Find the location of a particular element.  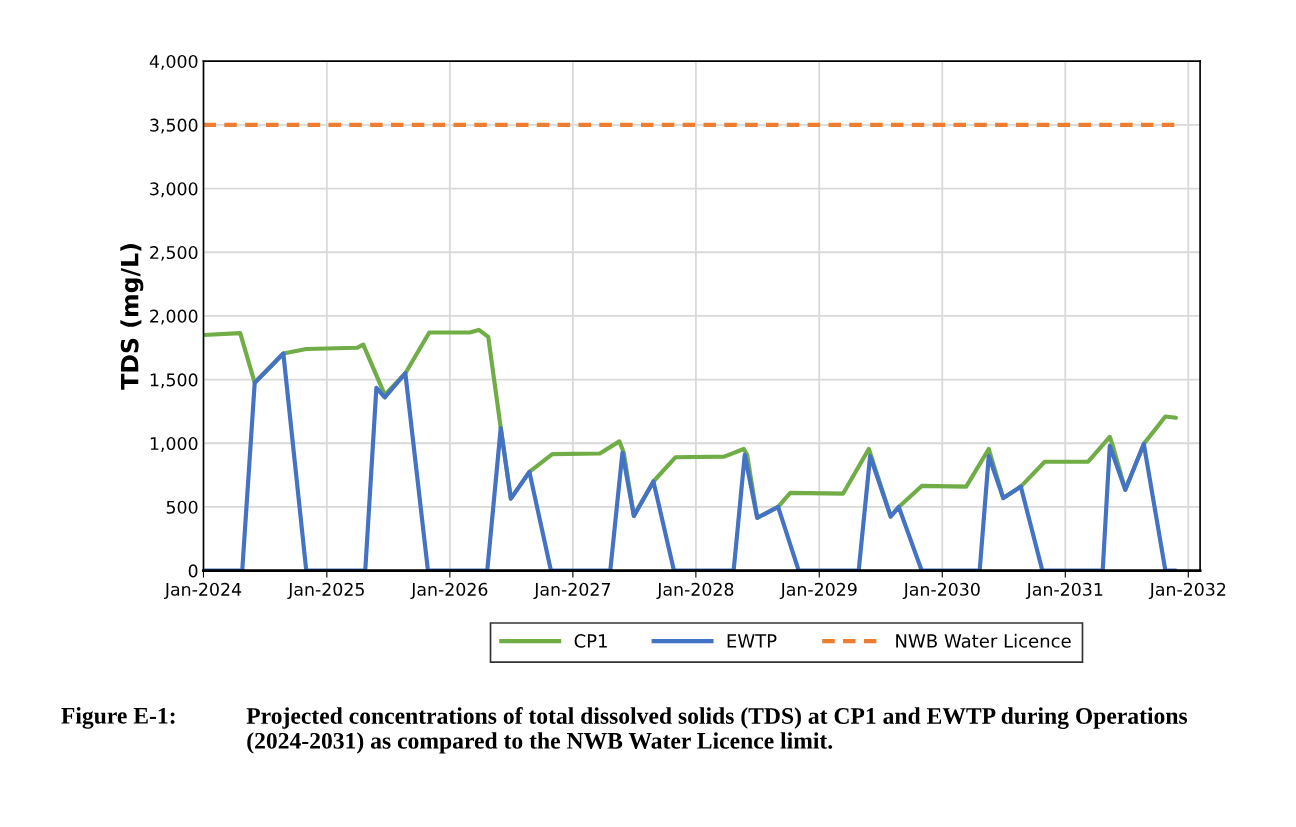

x-tick-label: Jan-2031 is located at coordinates (1064, 591).